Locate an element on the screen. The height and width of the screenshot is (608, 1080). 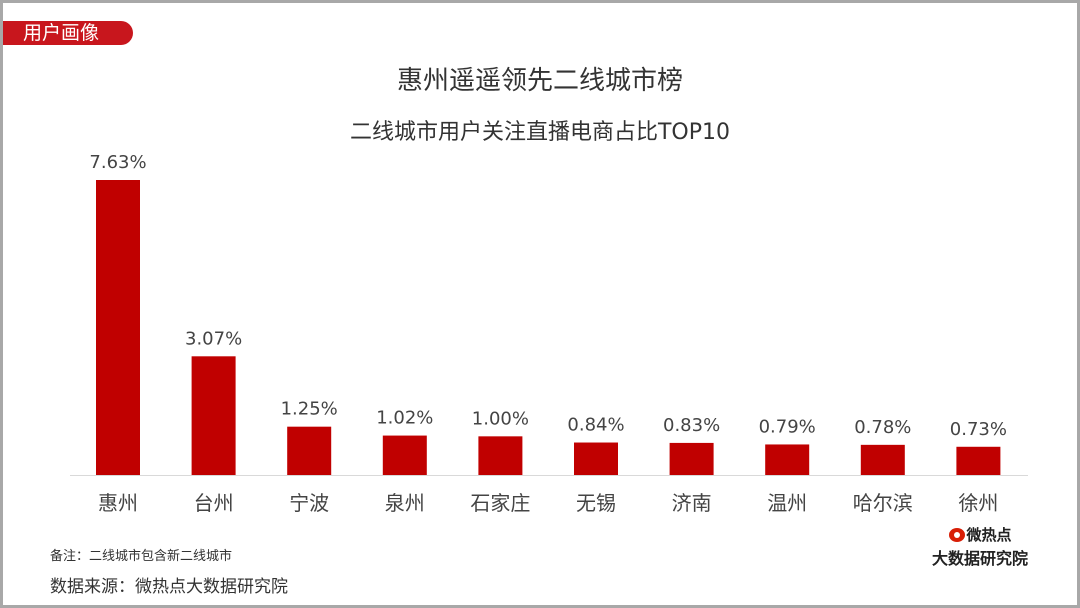
chart-title: 惠州遥遥领先二线城市榜 is located at coordinates (539, 81).